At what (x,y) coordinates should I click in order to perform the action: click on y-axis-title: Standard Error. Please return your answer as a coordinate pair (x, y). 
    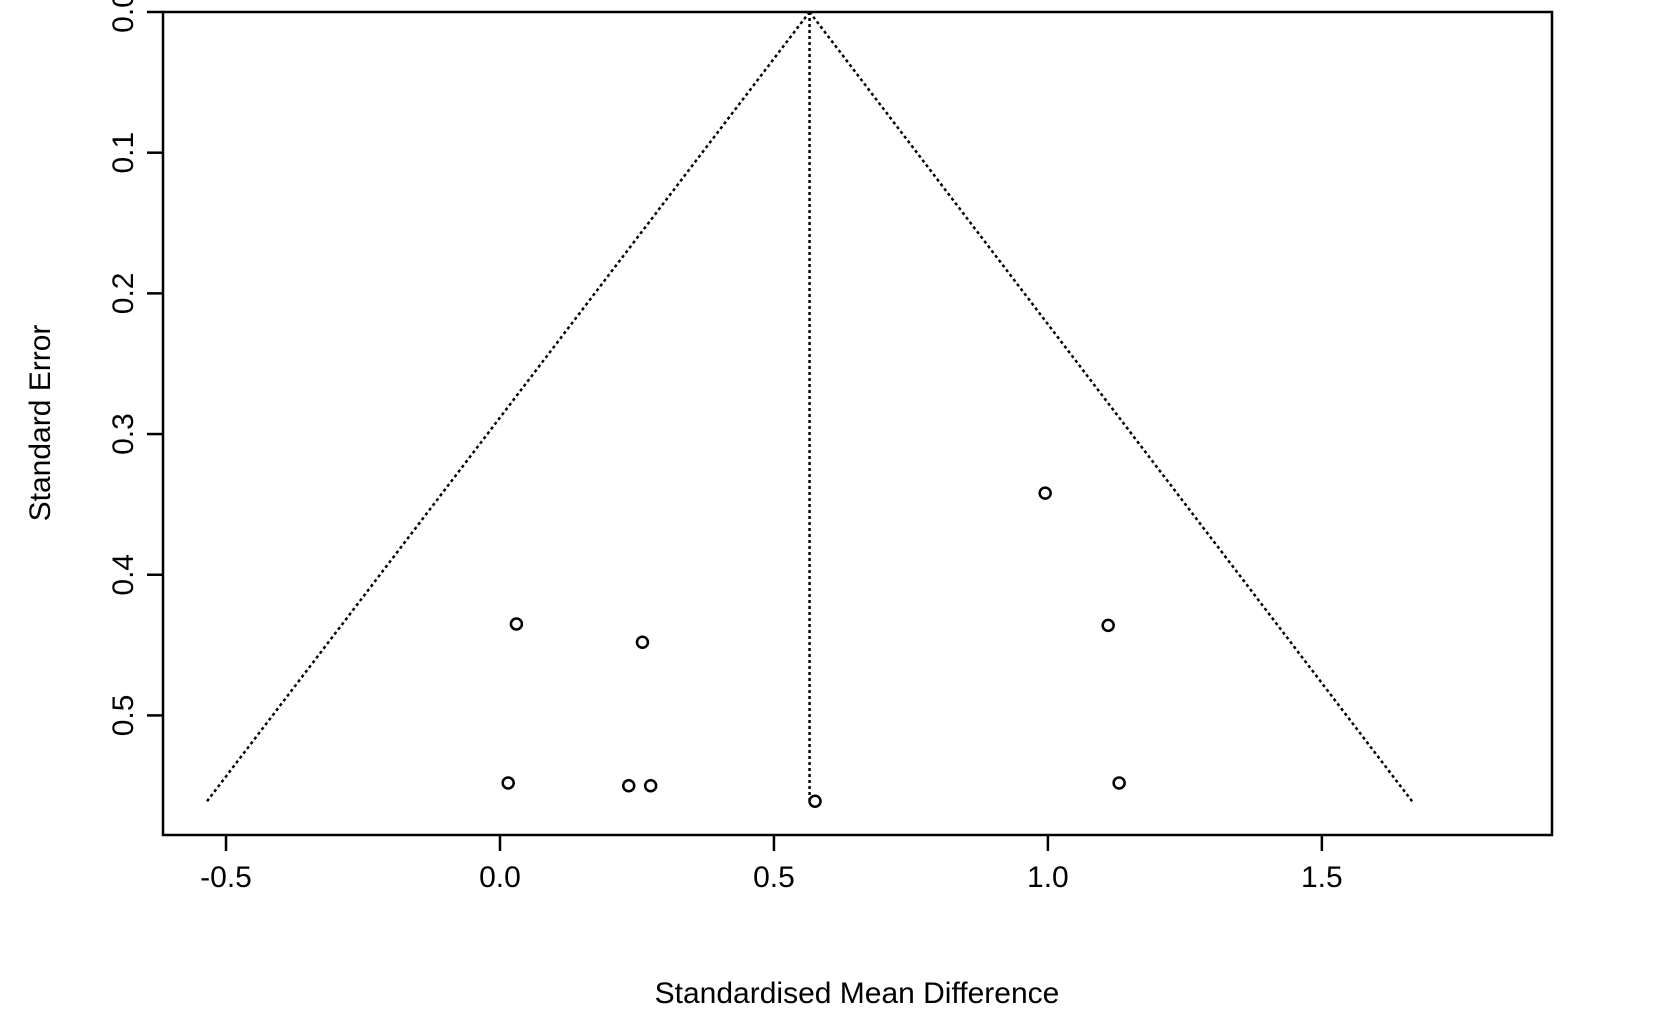
    Looking at the image, I should click on (40, 423).